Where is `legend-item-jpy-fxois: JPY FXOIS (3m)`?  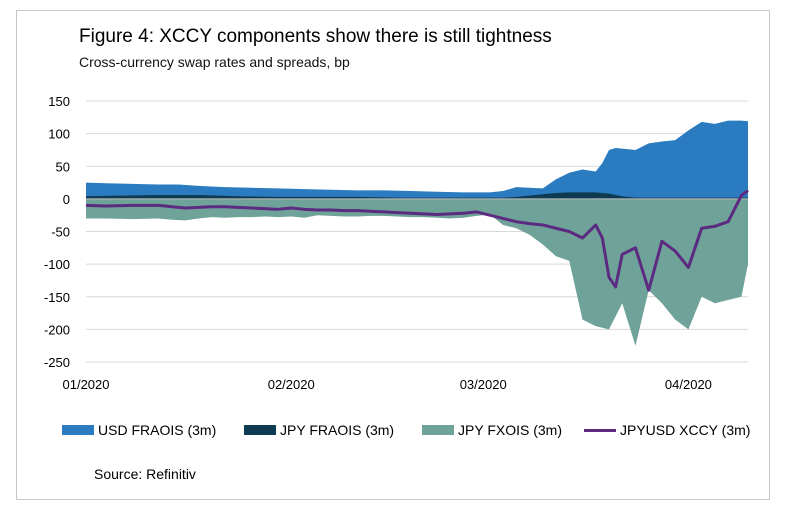 legend-item-jpy-fxois: JPY FXOIS (3m) is located at coordinates (492, 430).